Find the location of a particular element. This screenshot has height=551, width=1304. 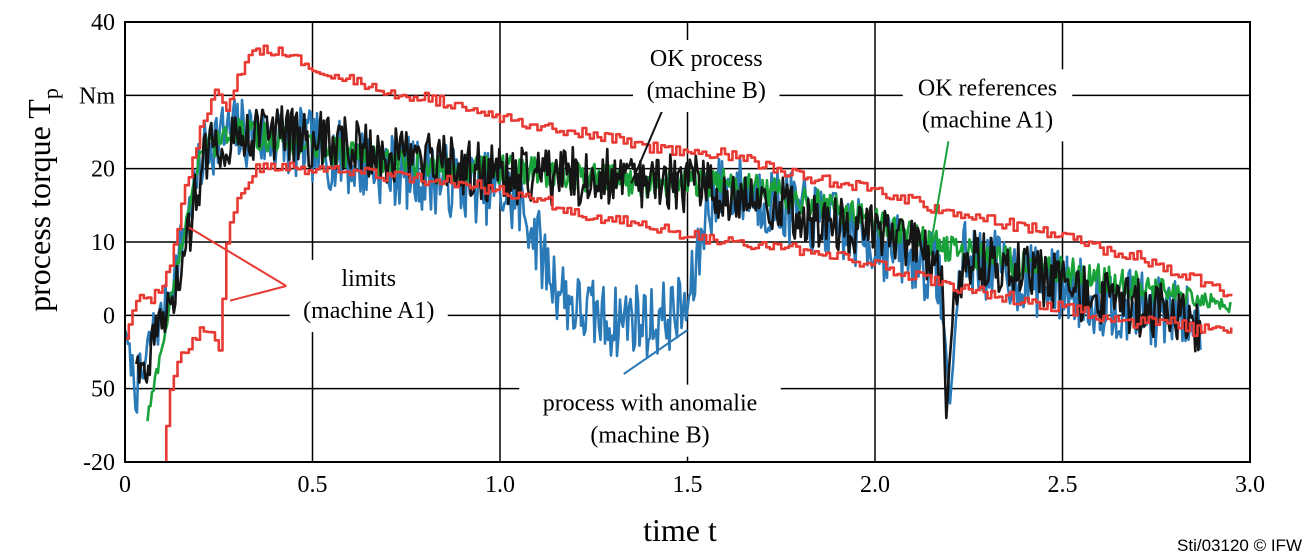

y-tick-label-0: 40 is located at coordinates (103, 23).